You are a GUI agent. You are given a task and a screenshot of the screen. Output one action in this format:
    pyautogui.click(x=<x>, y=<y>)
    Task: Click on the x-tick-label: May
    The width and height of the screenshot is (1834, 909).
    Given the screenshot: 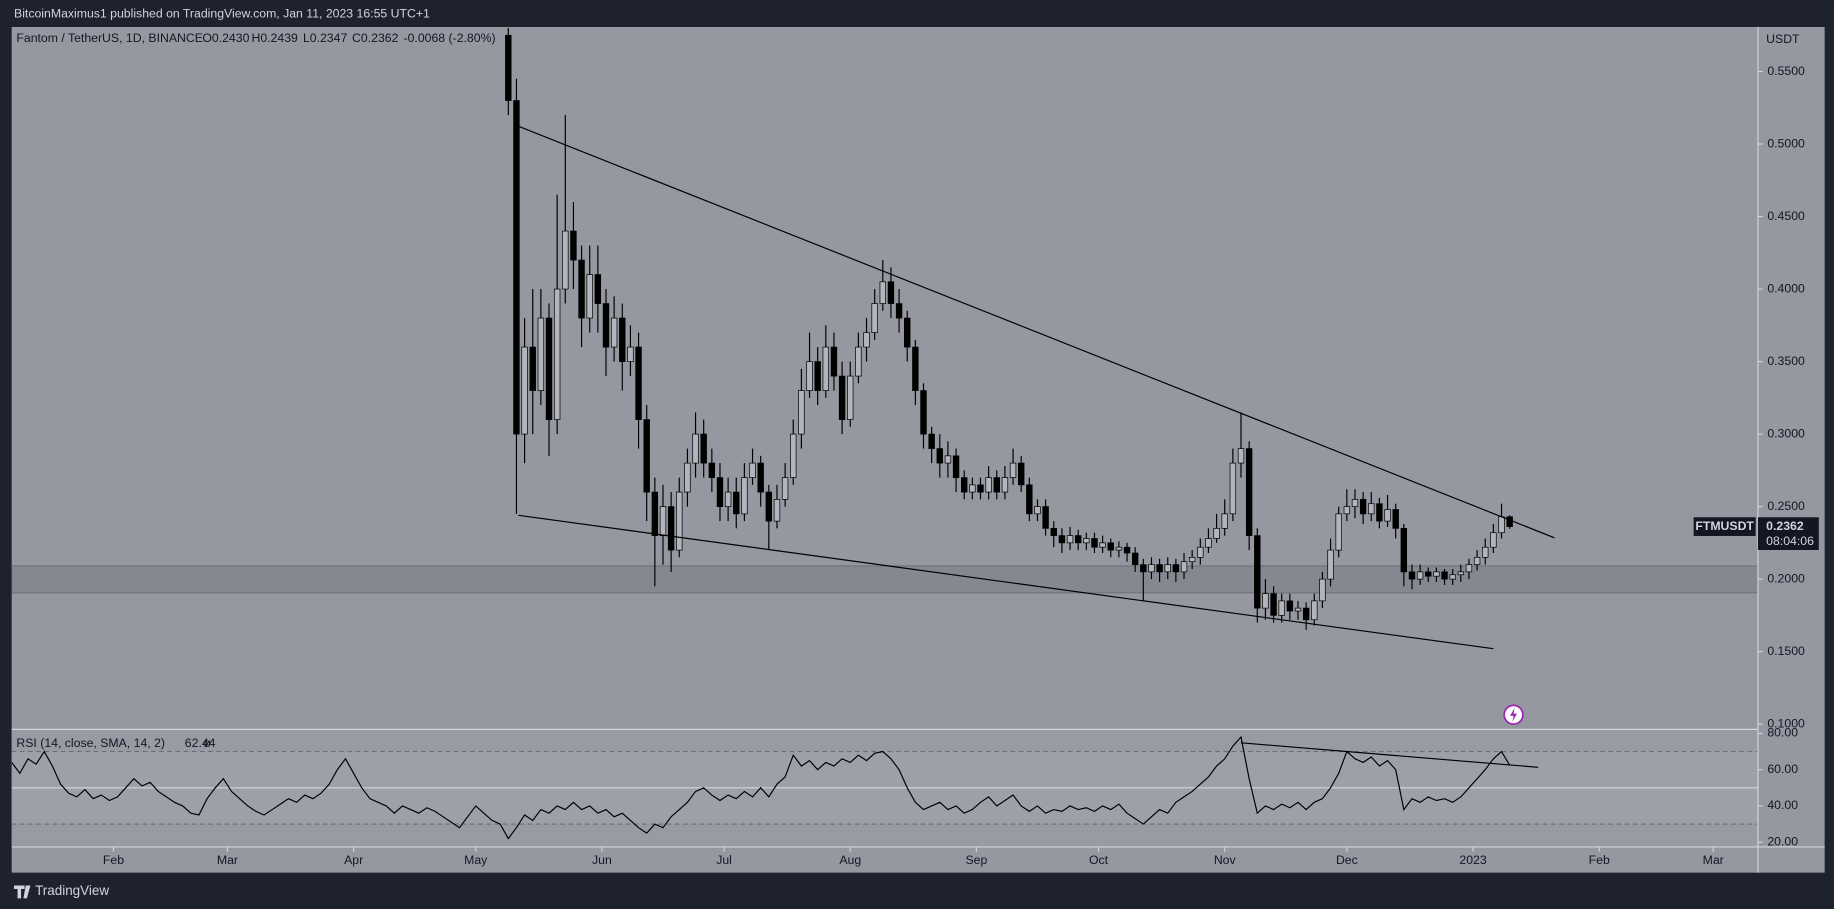 What is the action you would take?
    pyautogui.click(x=476, y=860)
    